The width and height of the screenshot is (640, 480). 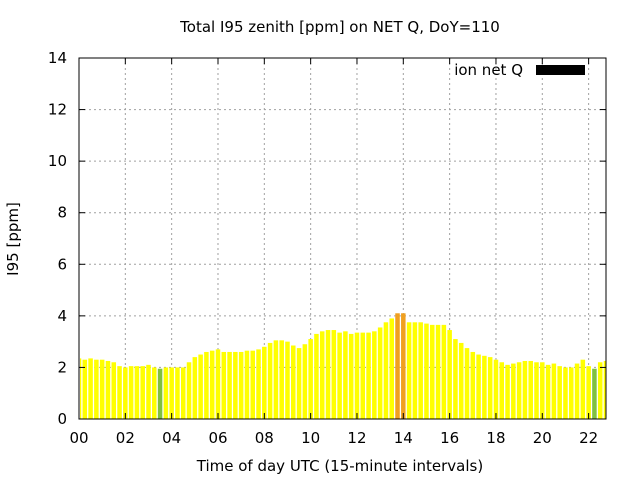 I want to click on y-tick-label: 8, so click(x=62, y=213).